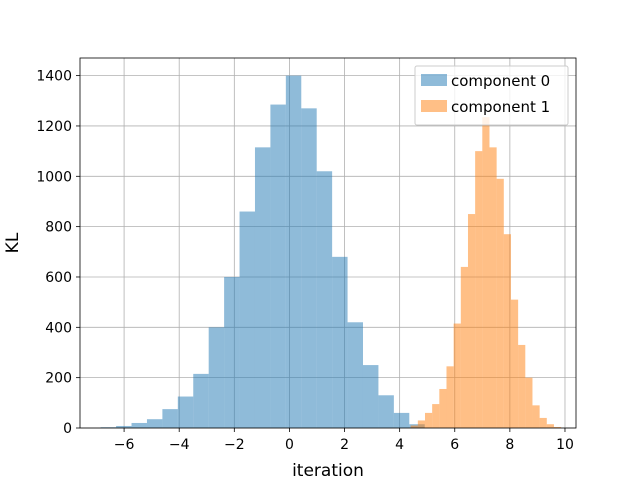 The image size is (640, 480). Describe the element at coordinates (54, 77) in the screenshot. I see `y-tick-label-7: 1400` at that location.